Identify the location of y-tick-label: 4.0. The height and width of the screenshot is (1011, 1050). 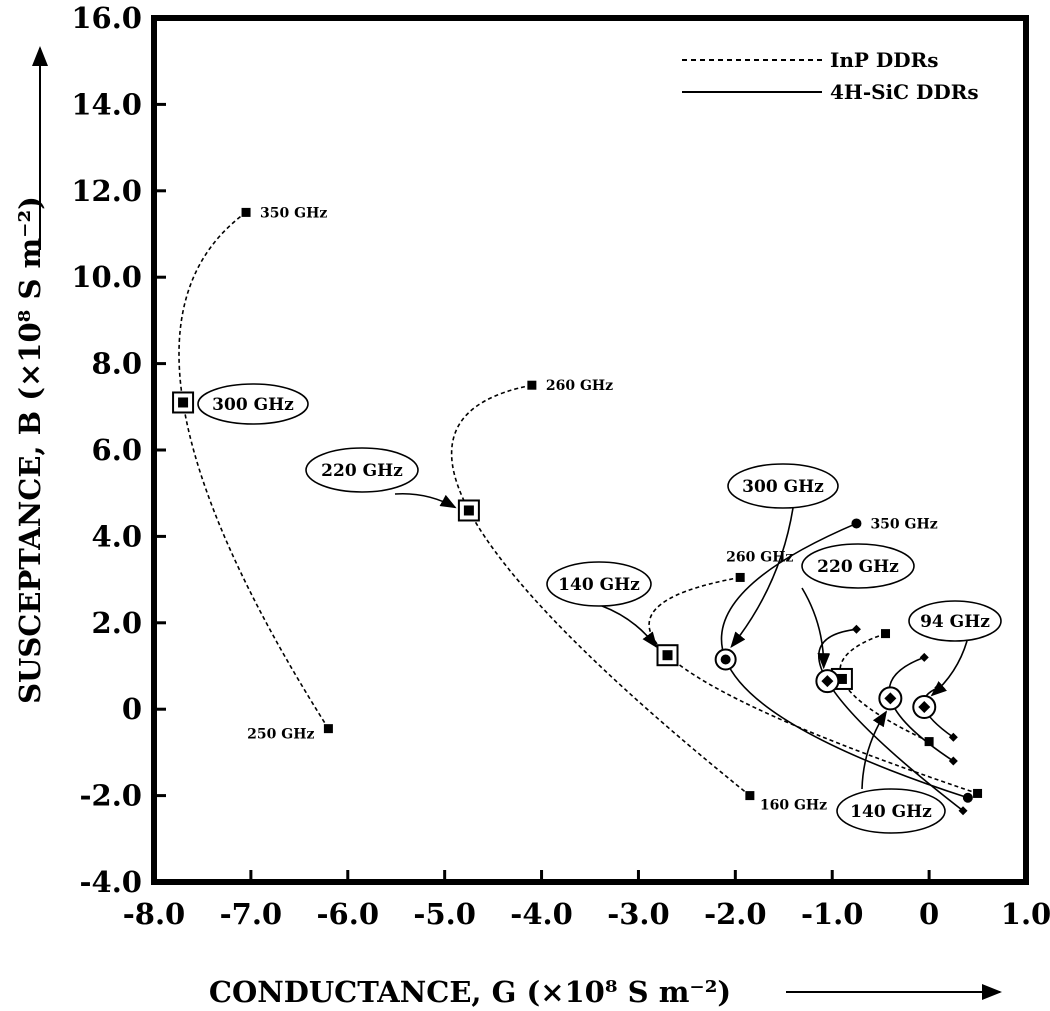
(117, 536).